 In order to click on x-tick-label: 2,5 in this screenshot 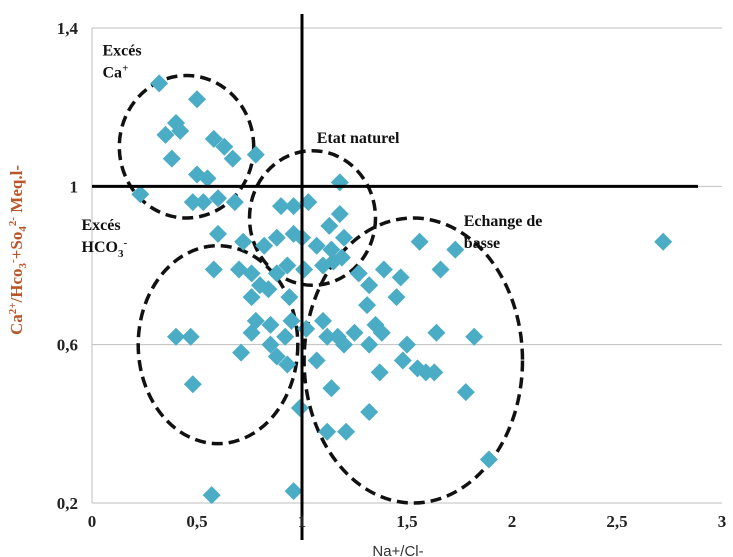, I will do `click(616, 521)`.